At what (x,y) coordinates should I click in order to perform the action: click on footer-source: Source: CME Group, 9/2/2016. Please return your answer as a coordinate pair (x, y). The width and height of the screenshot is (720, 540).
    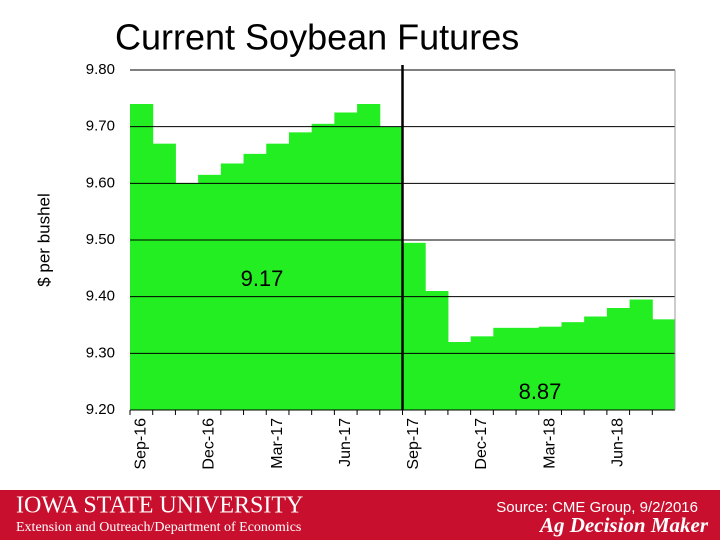
    Looking at the image, I should click on (597, 507).